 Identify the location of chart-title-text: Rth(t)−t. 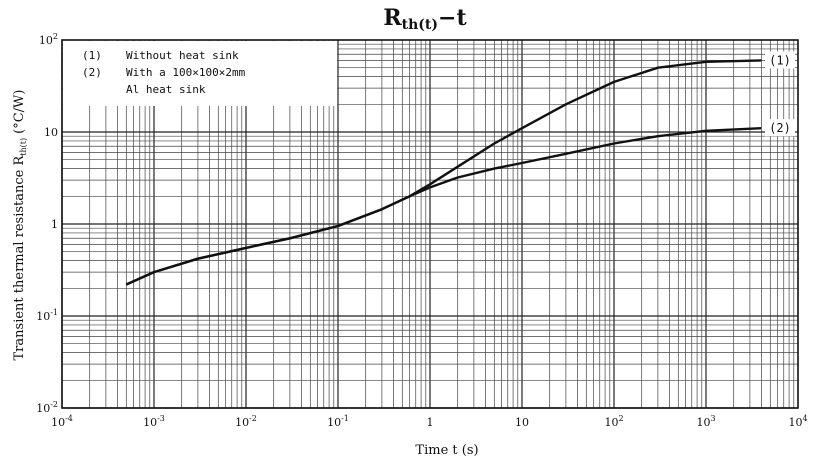
(425, 19).